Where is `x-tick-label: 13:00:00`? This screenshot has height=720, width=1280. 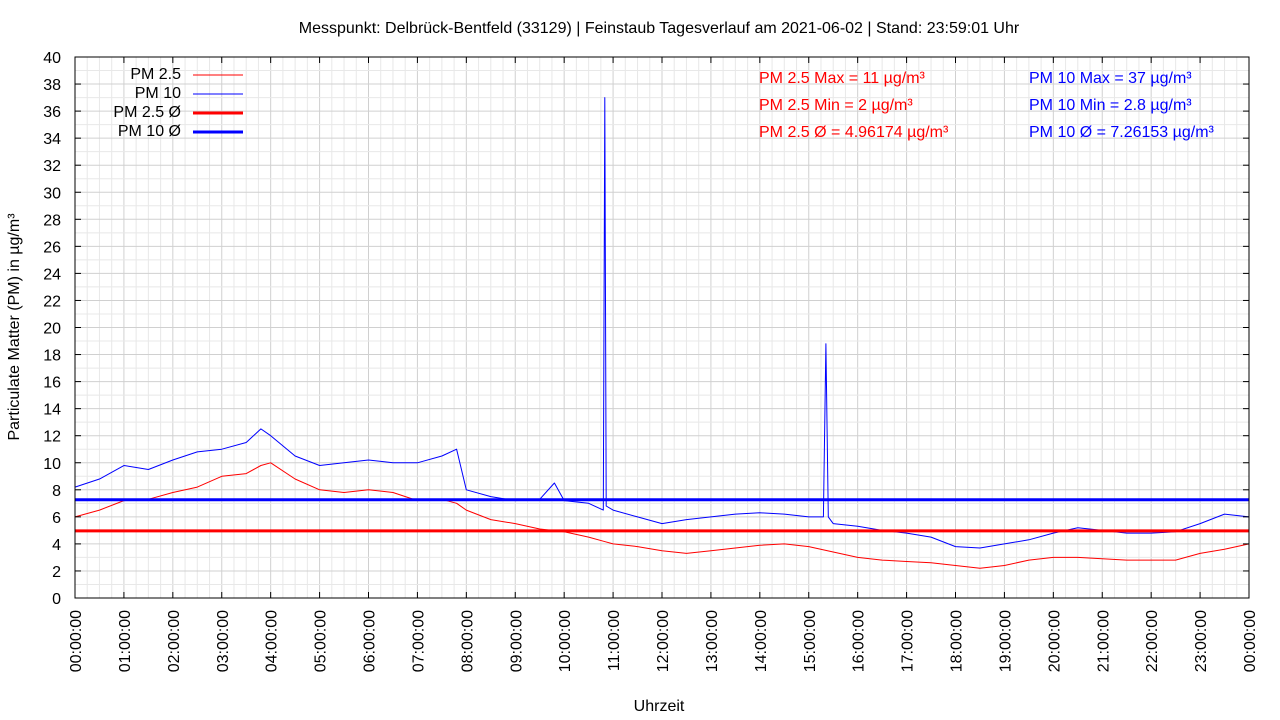
x-tick-label: 13:00:00 is located at coordinates (712, 641).